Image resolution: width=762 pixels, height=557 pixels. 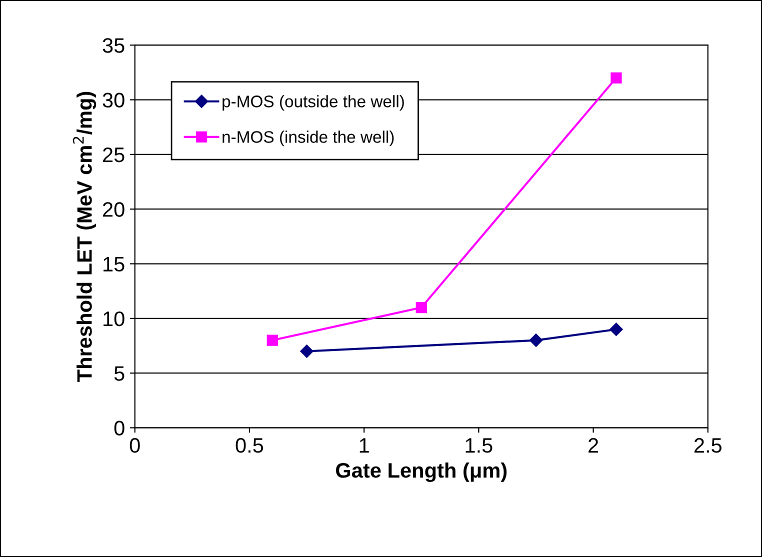 I want to click on x-tick-label: 1.5, so click(x=479, y=445).